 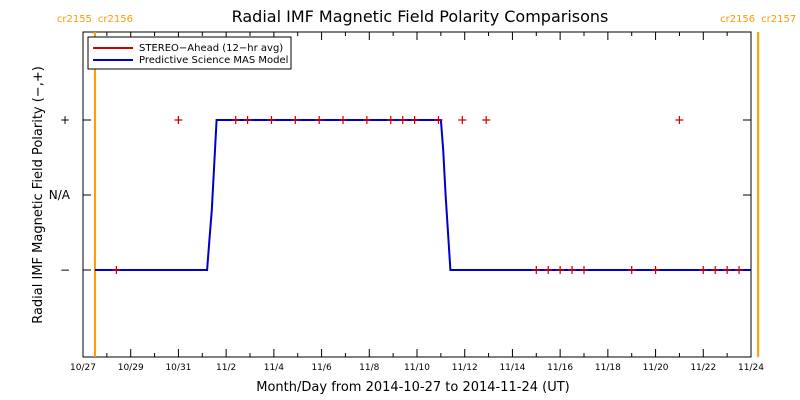 I want to click on y-tick-label: +, so click(x=65, y=120).